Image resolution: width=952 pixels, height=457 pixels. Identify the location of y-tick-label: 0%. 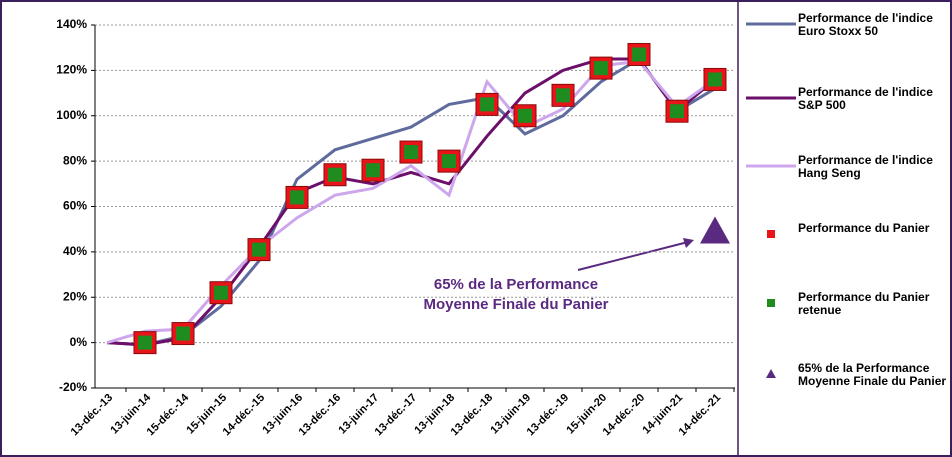
(79, 342).